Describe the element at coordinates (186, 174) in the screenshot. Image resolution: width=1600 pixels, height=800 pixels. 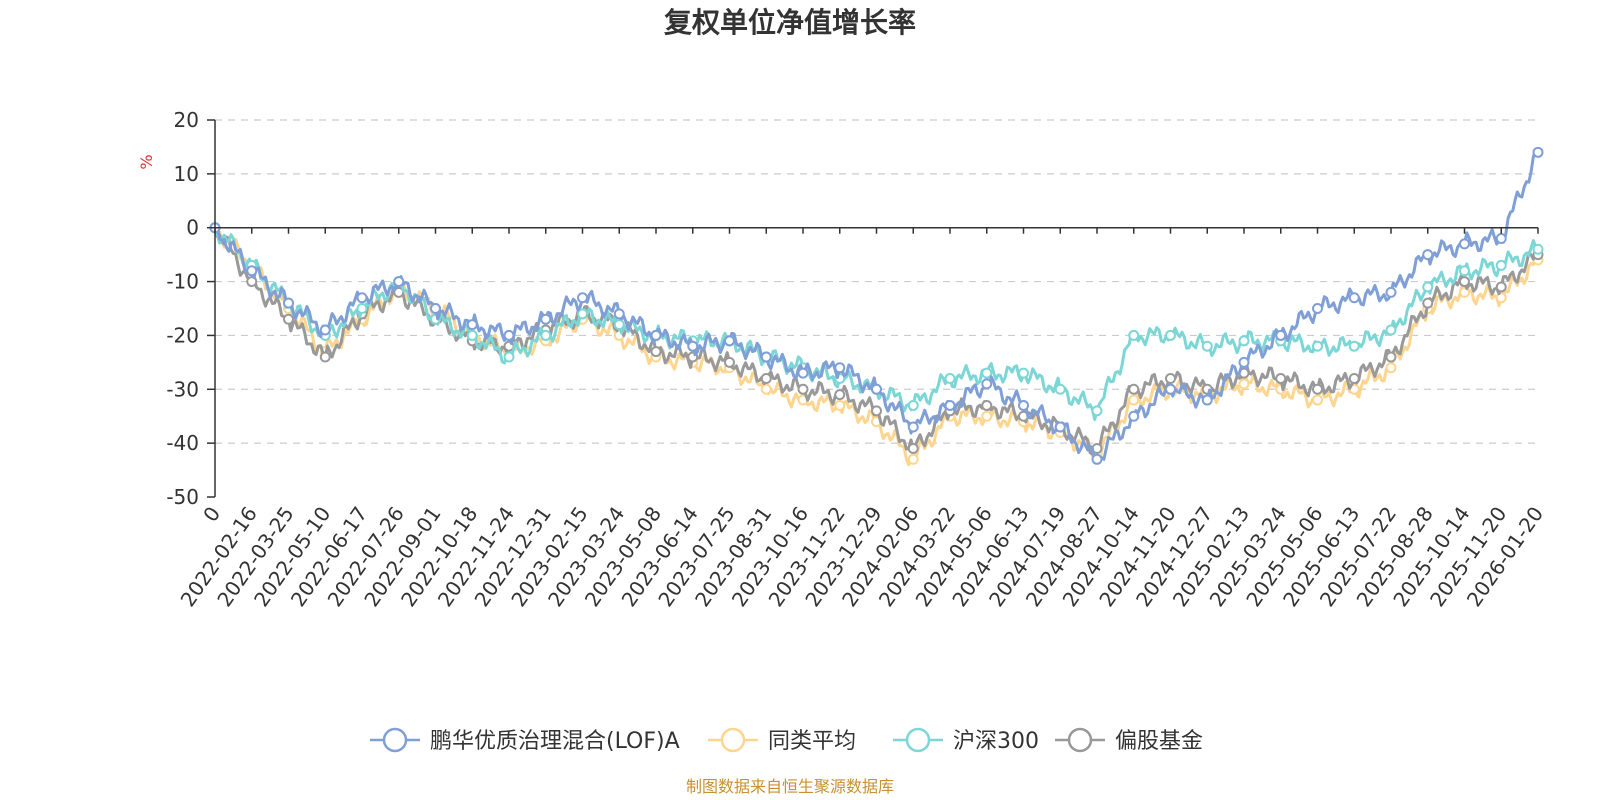
I see `y-tick-label: 10` at that location.